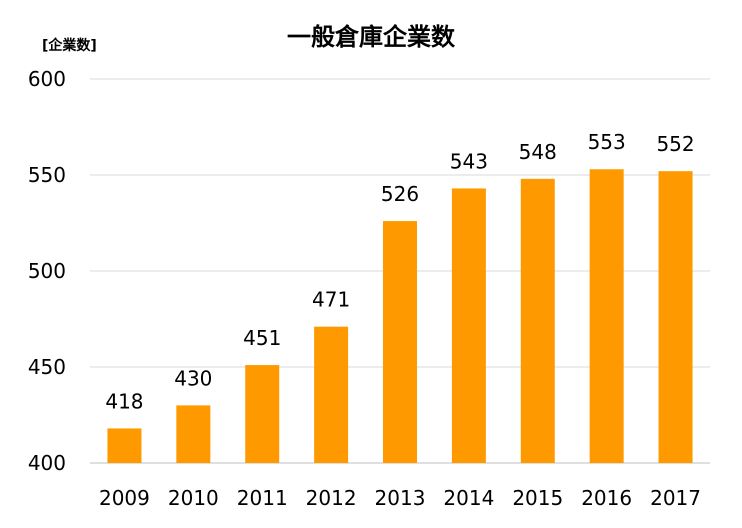  Describe the element at coordinates (468, 498) in the screenshot. I see `x-tick-label: 2014` at that location.